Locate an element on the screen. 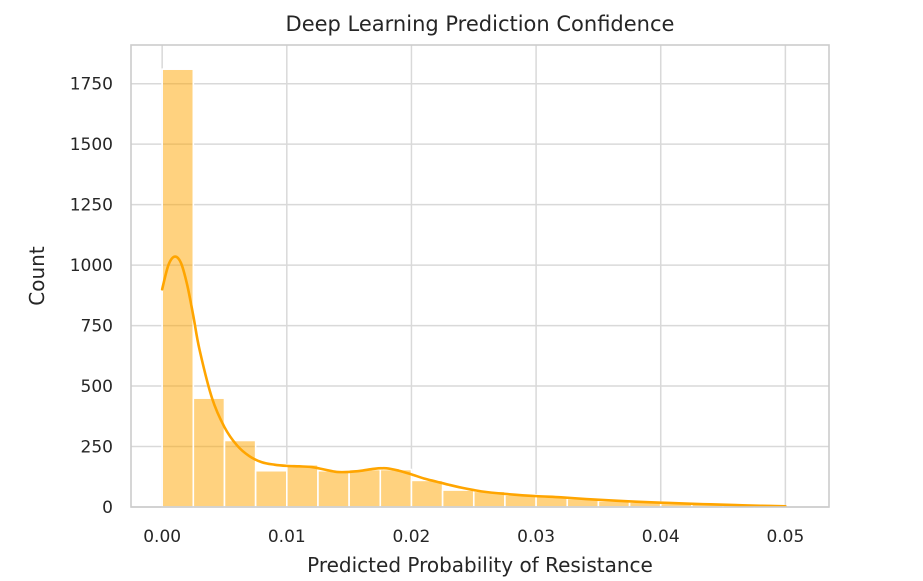 The image size is (923, 581). y-tick-label: 500 is located at coordinates (97, 387).